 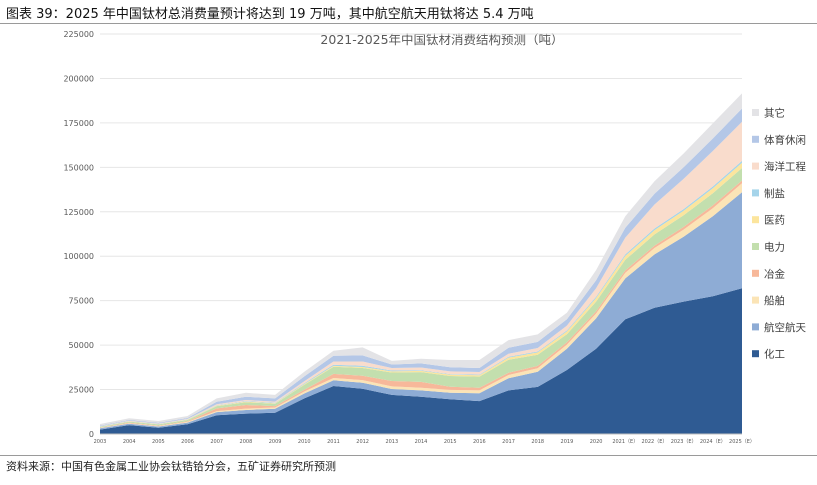 I want to click on x-tick-label: 2004, so click(x=129, y=442).